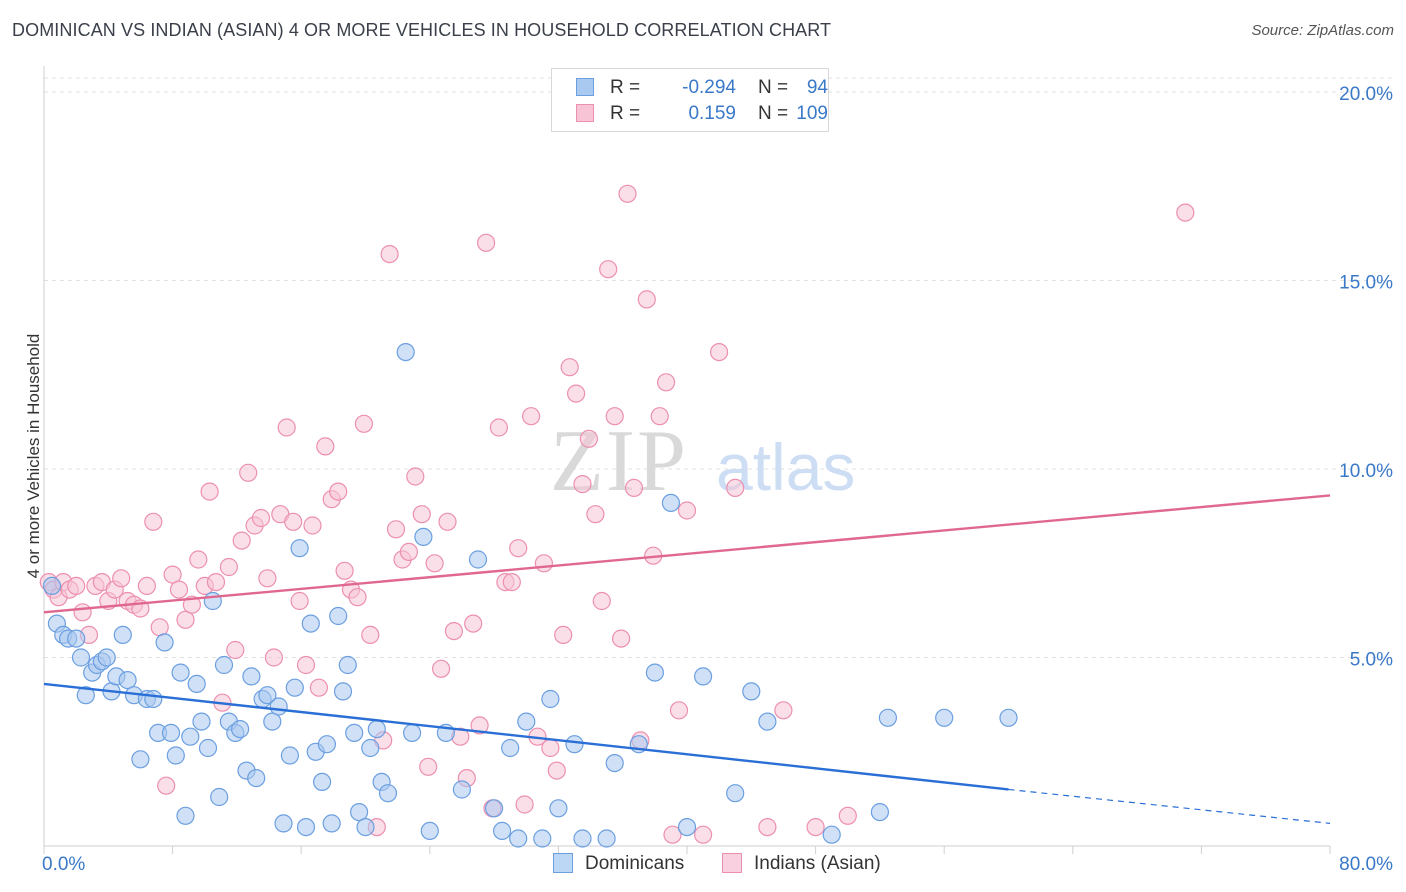 This screenshot has height=892, width=1406. I want to click on y-tick-label: 15.0%, so click(1366, 283).